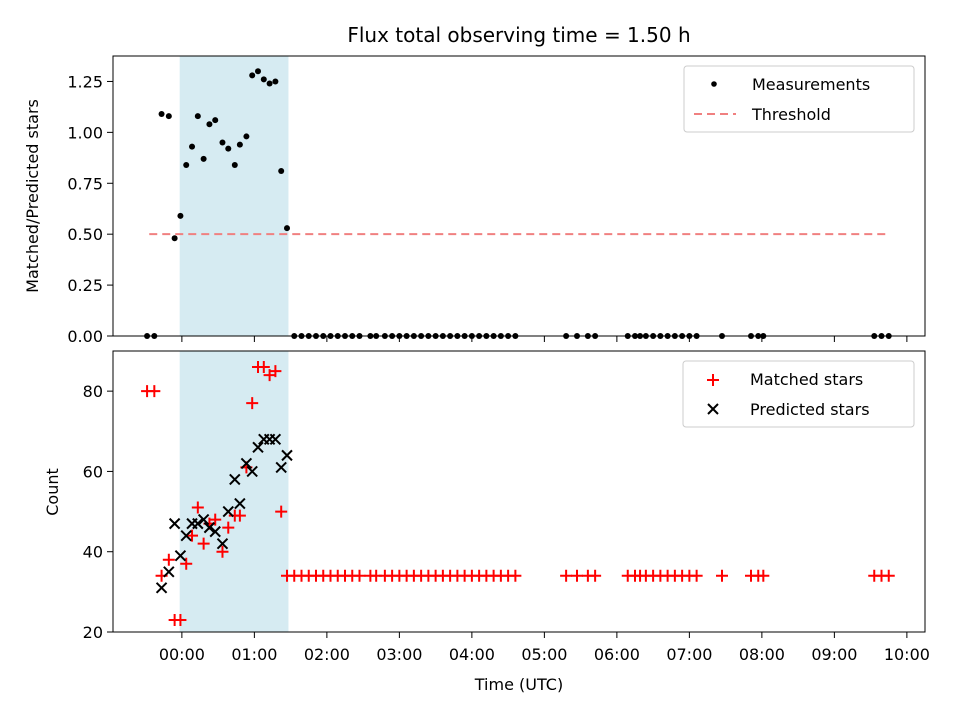  I want to click on y-tick-label: 20, so click(93, 632).